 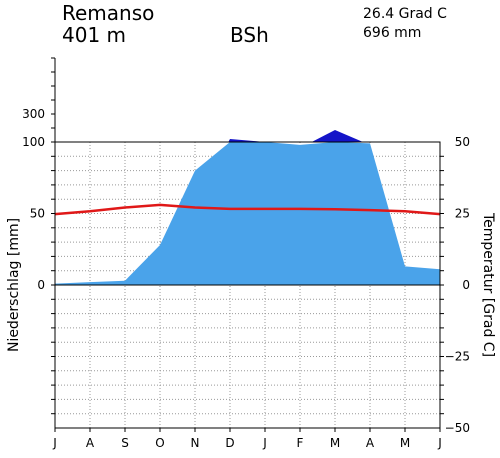 What do you see at coordinates (249, 35) in the screenshot?
I see `climate-classification: BSh` at bounding box center [249, 35].